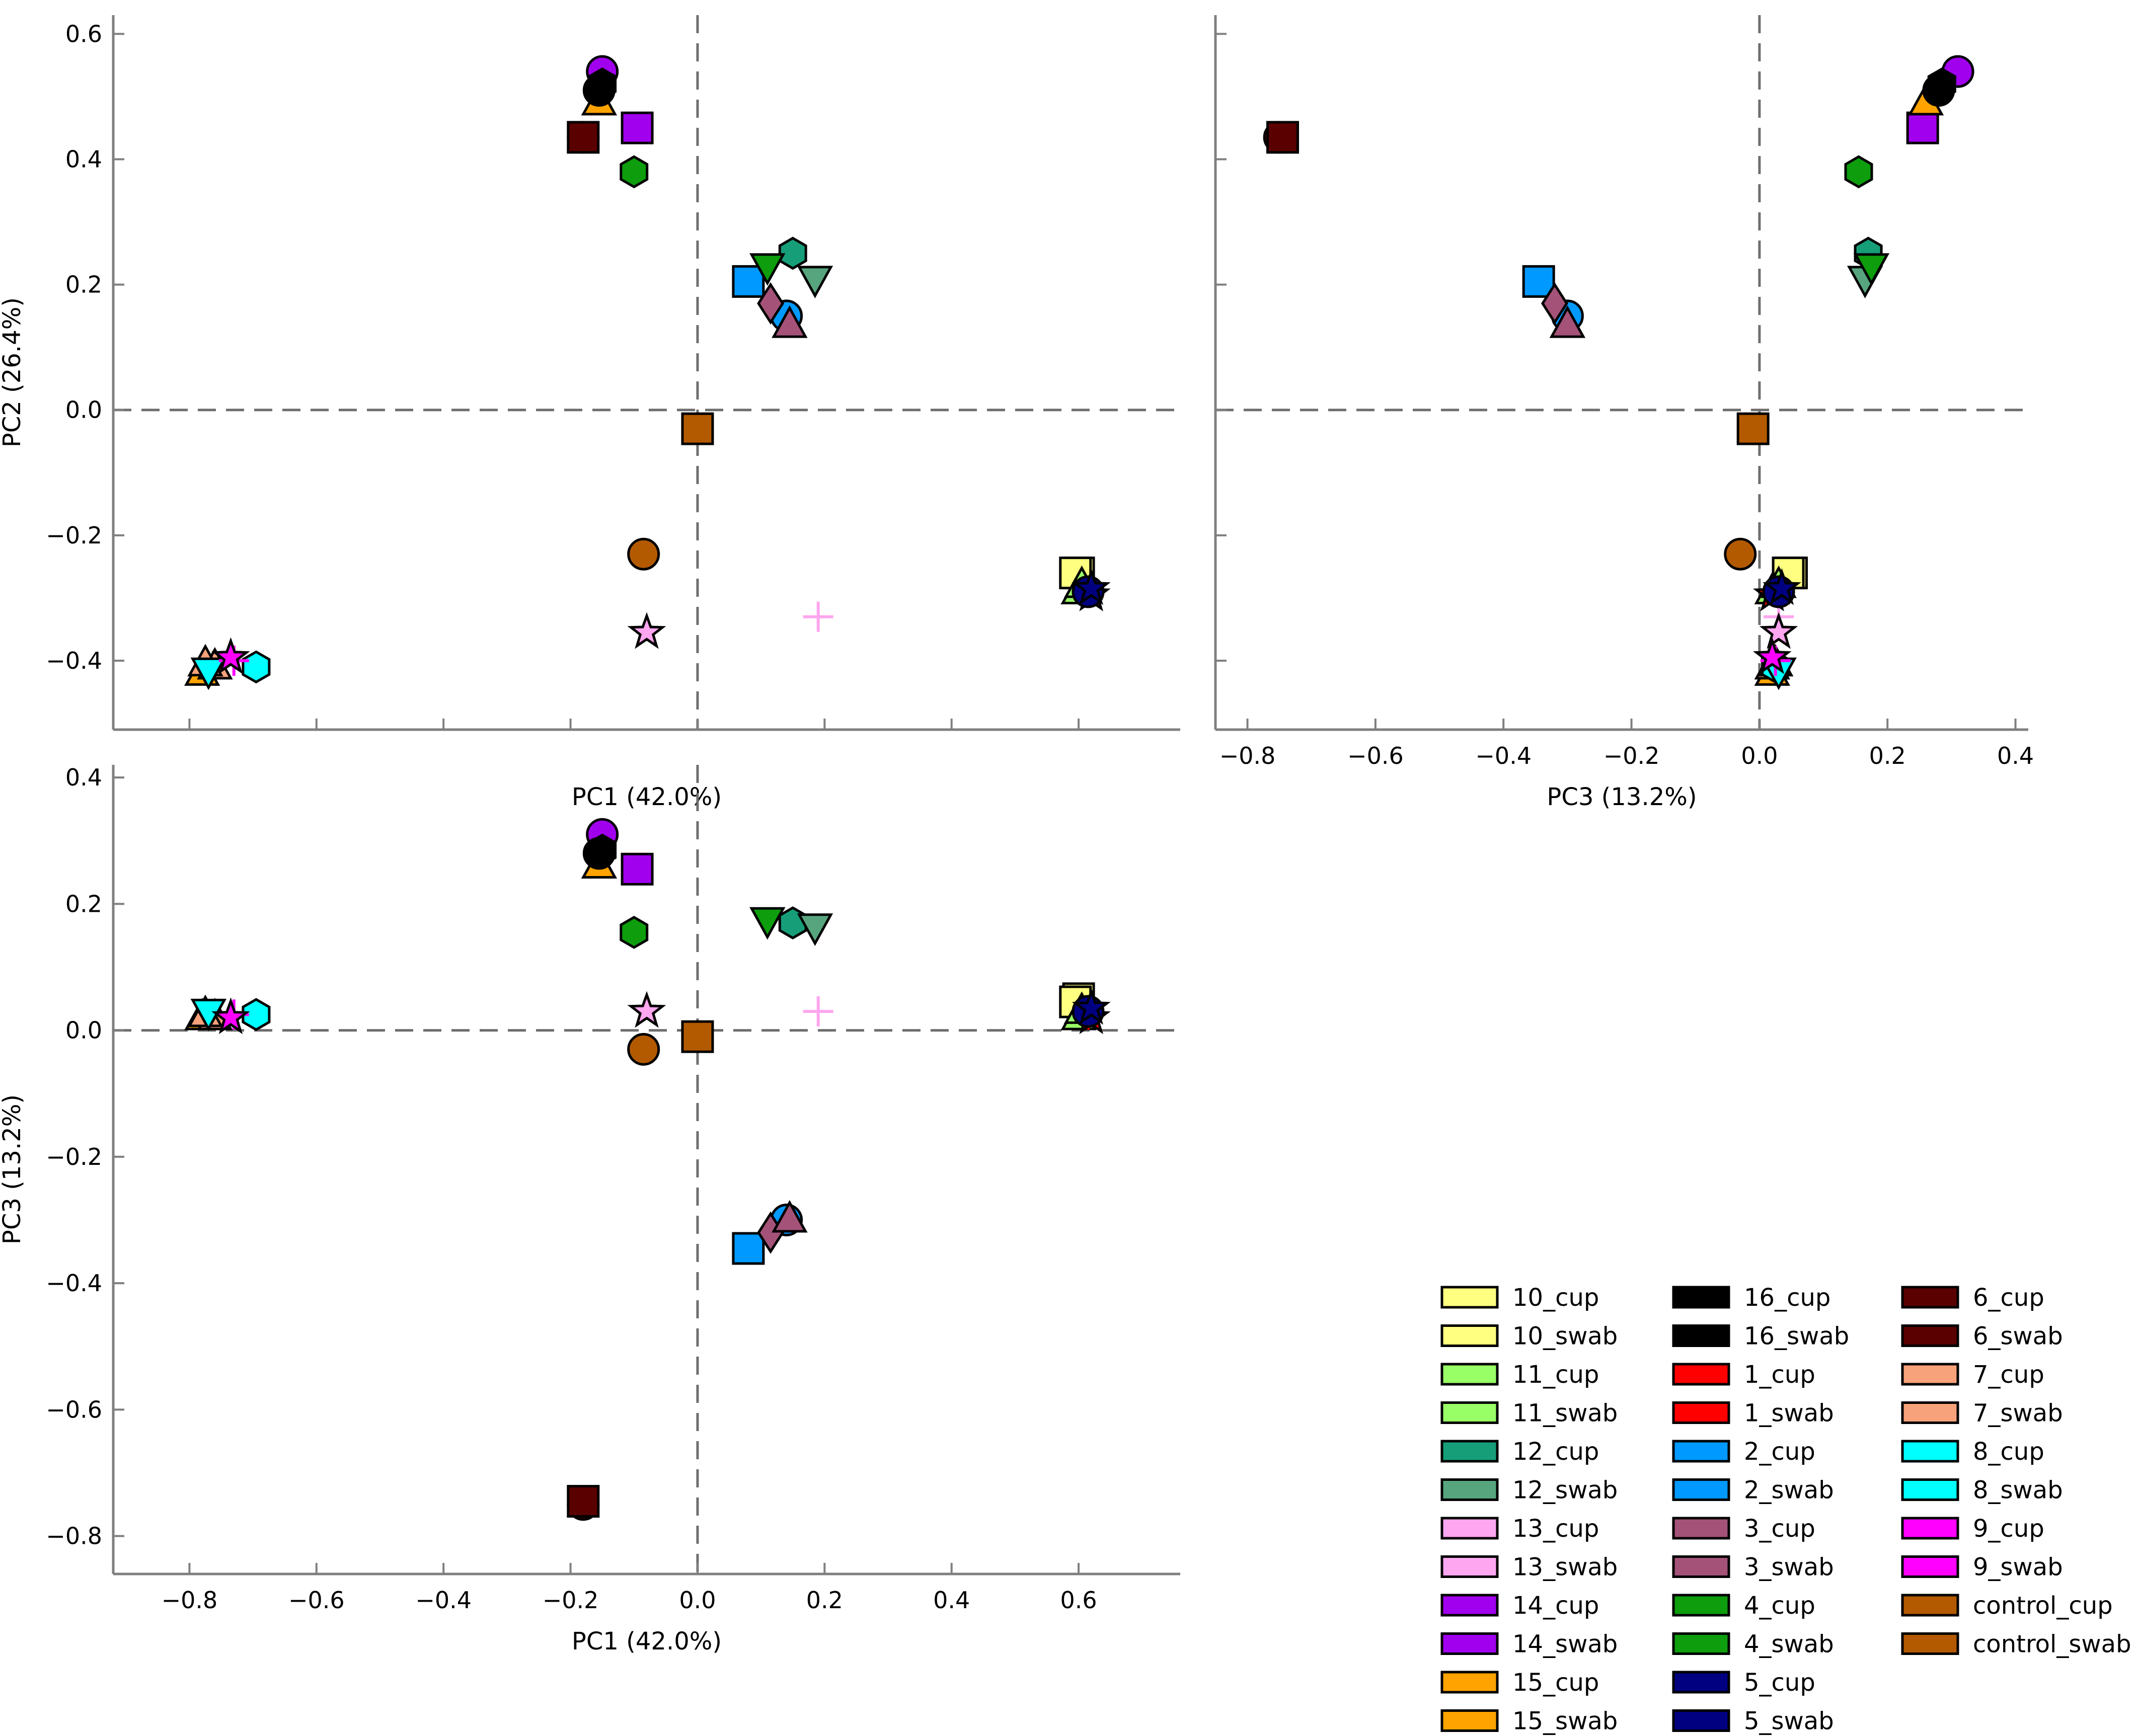 The width and height of the screenshot is (2140, 1736). What do you see at coordinates (815, 282) in the screenshot?
I see `point-12_swab` at bounding box center [815, 282].